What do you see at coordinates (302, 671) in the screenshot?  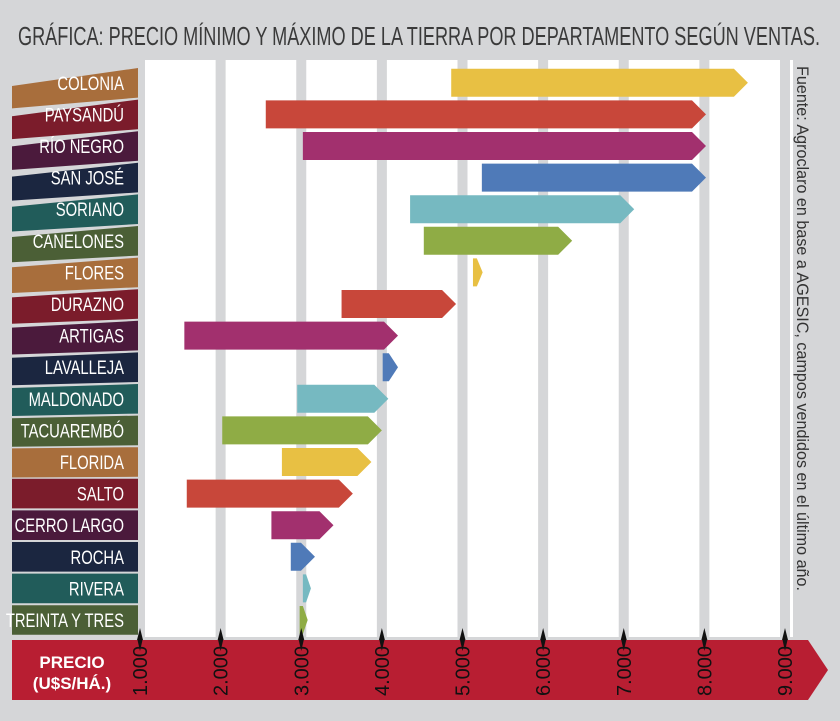 I see `tick-label: 3.000` at bounding box center [302, 671].